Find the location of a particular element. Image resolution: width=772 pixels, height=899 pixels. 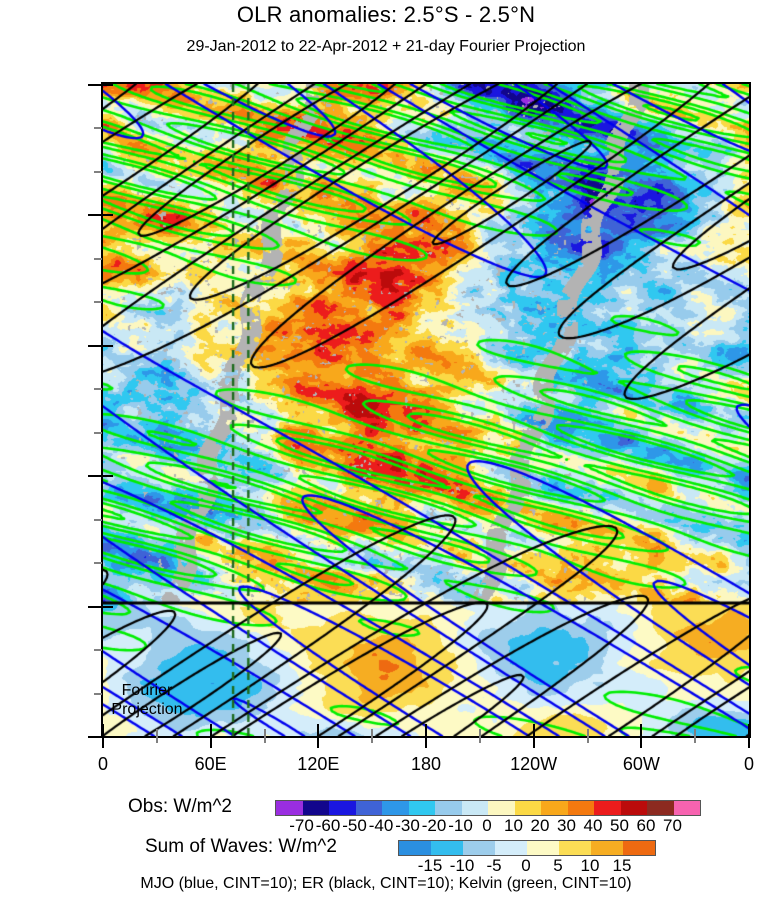

colorbar-tick-label: -50 is located at coordinates (354, 825).